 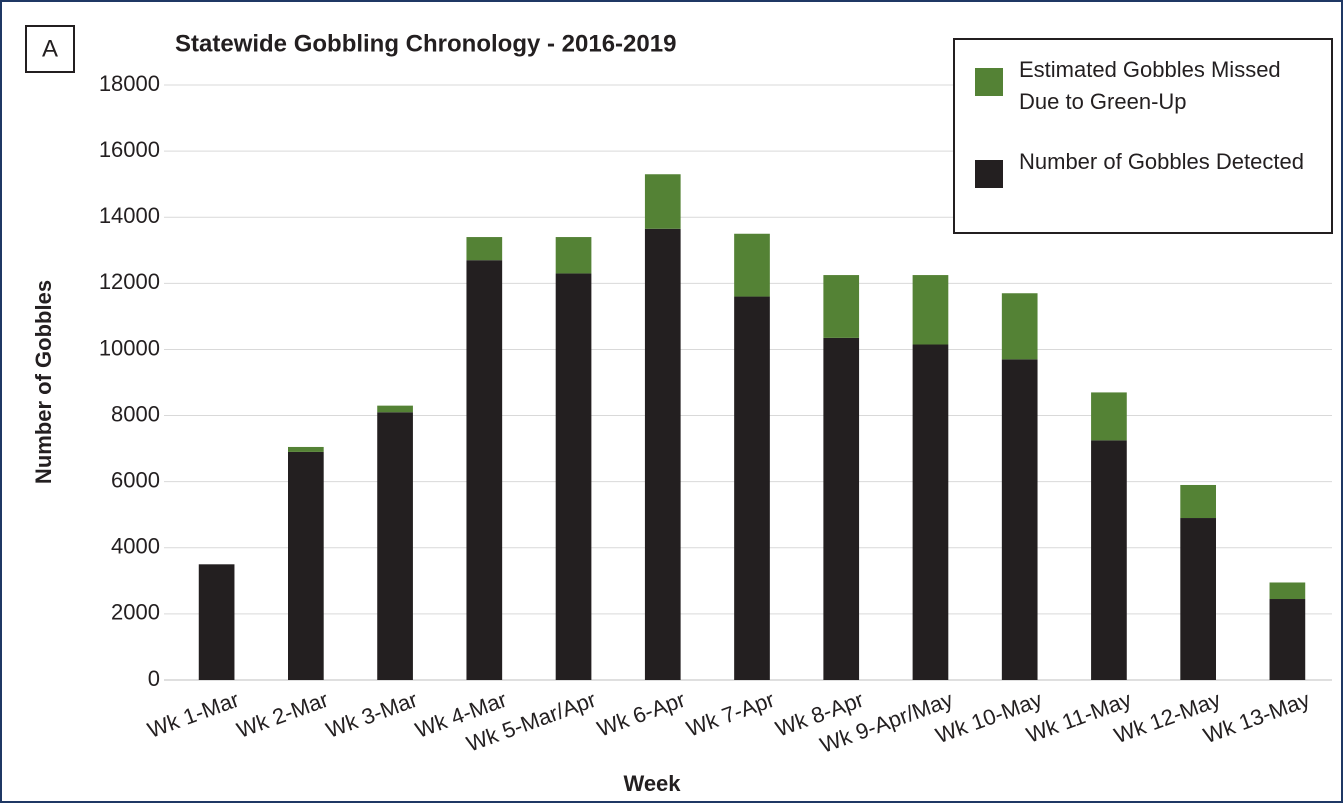 I want to click on y-tick-label: 12000, so click(x=129, y=281).